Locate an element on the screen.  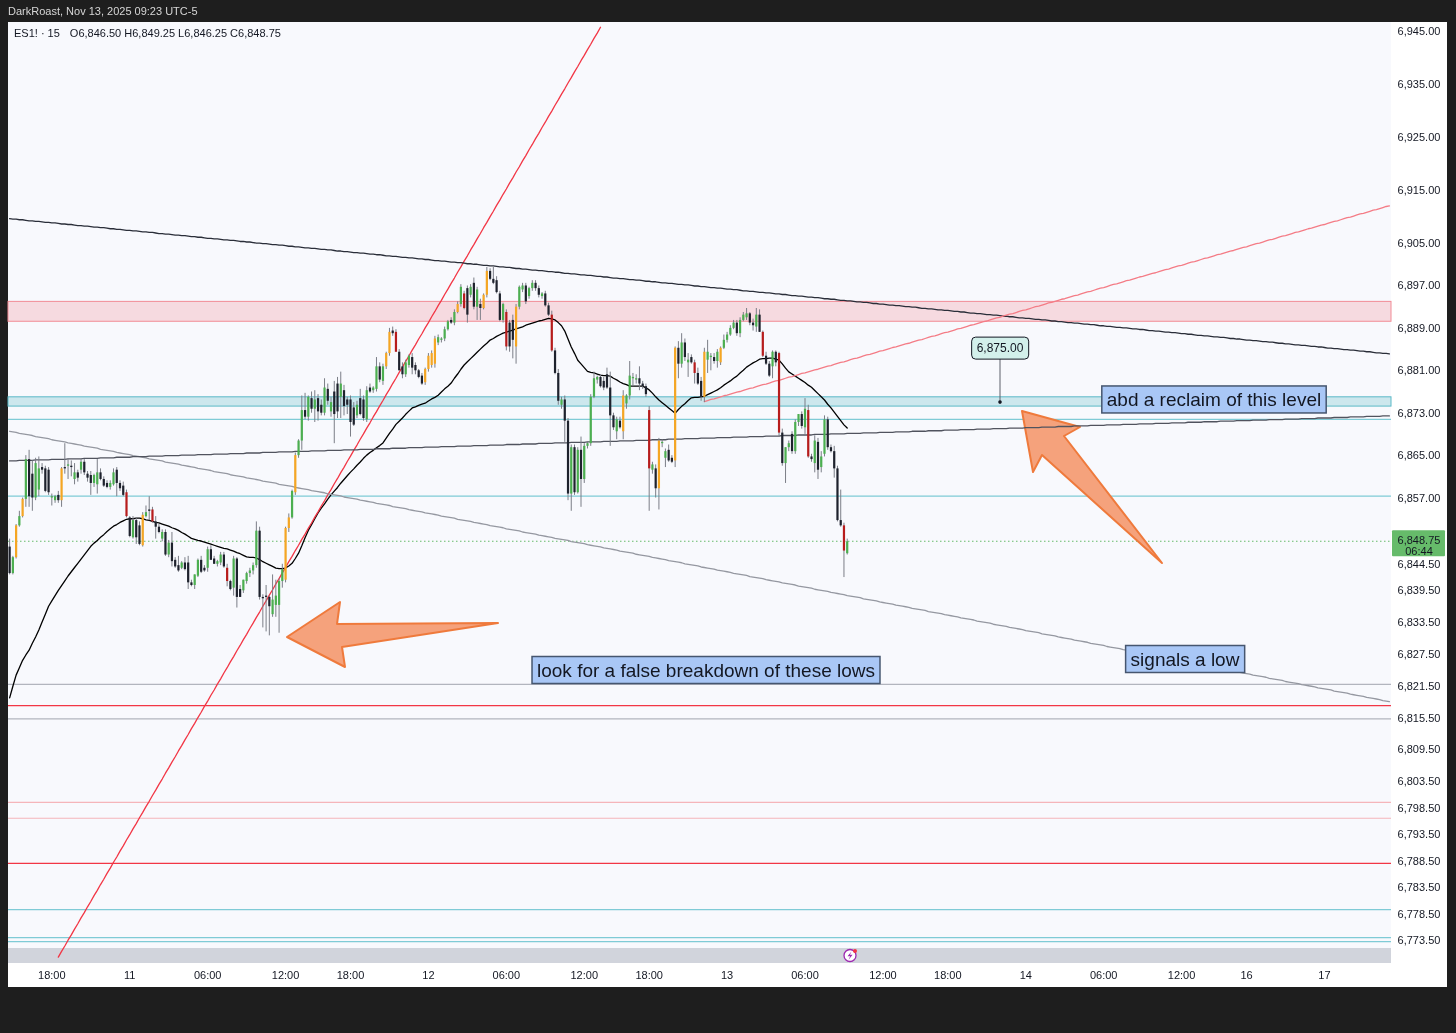
y-tick-label: 6,809.50 is located at coordinates (1419, 749).